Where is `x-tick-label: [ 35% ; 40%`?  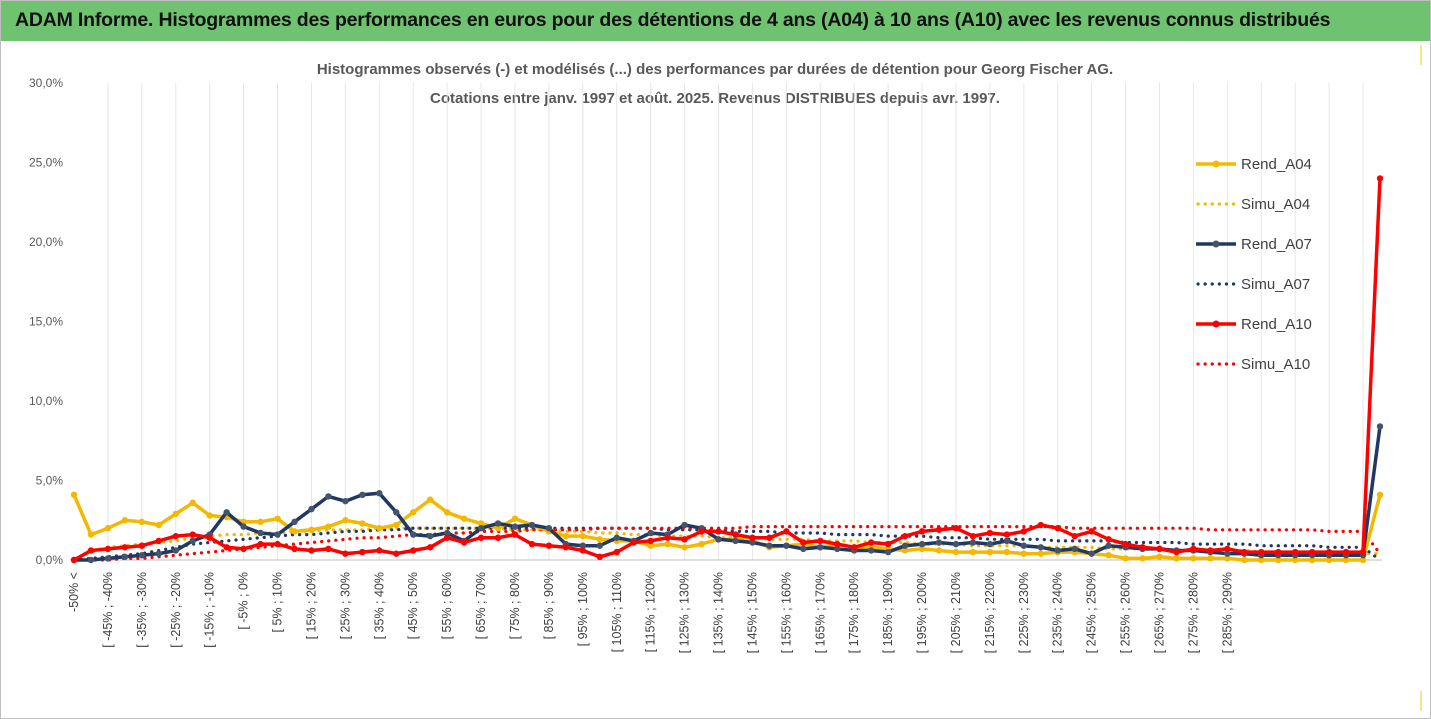 x-tick-label: [ 35% ; 40% is located at coordinates (379, 605).